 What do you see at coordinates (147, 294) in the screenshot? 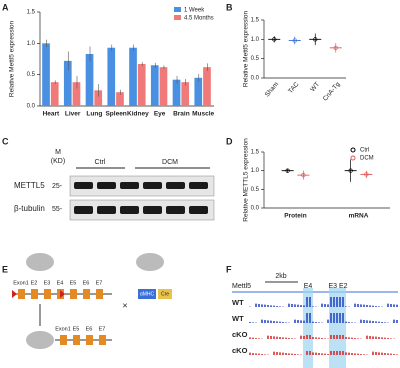
I see `promoter-box` at bounding box center [147, 294].